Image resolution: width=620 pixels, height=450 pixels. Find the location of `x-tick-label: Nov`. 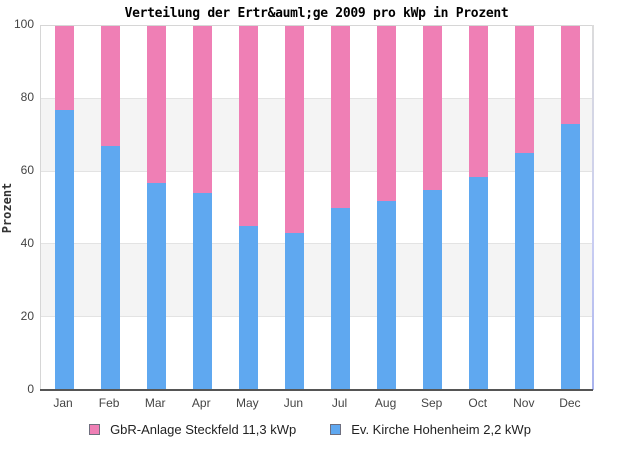

x-tick-label: Nov is located at coordinates (524, 403).